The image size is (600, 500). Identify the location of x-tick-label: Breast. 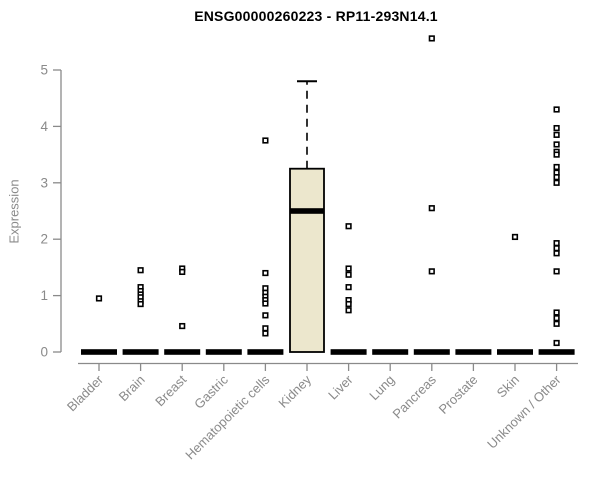
(170, 390).